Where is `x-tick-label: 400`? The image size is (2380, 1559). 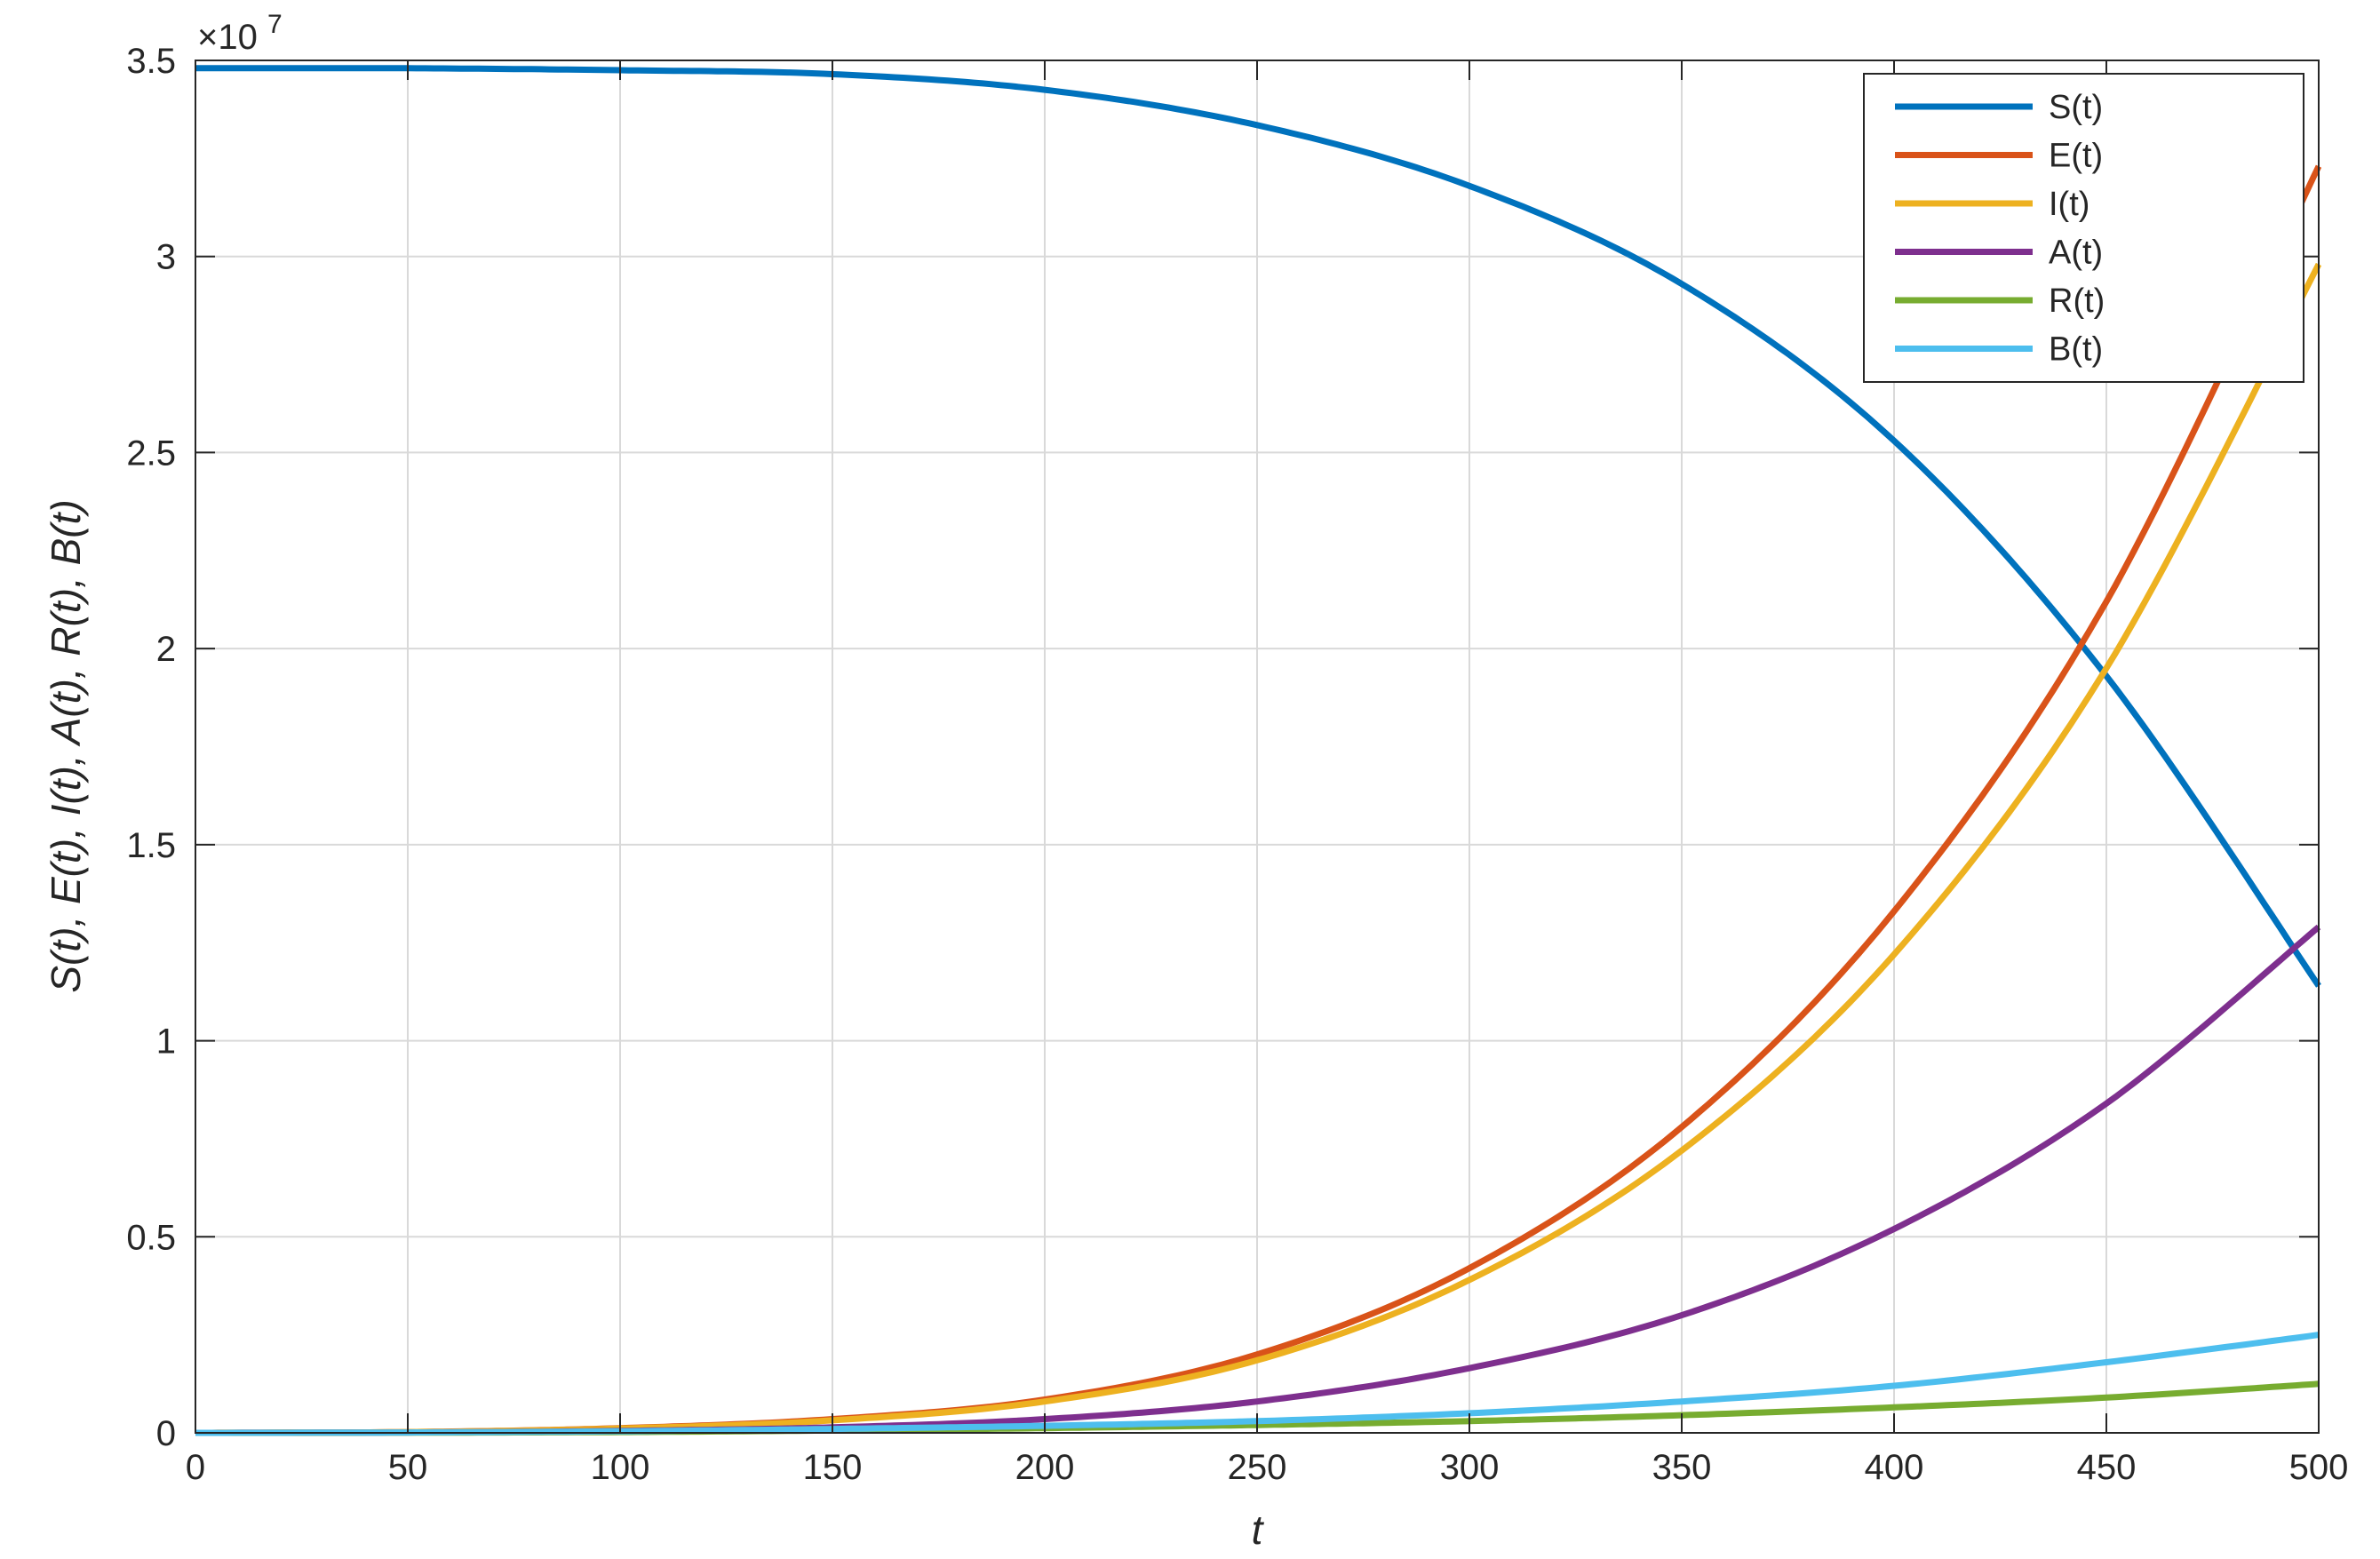 x-tick-label: 400 is located at coordinates (1895, 1468).